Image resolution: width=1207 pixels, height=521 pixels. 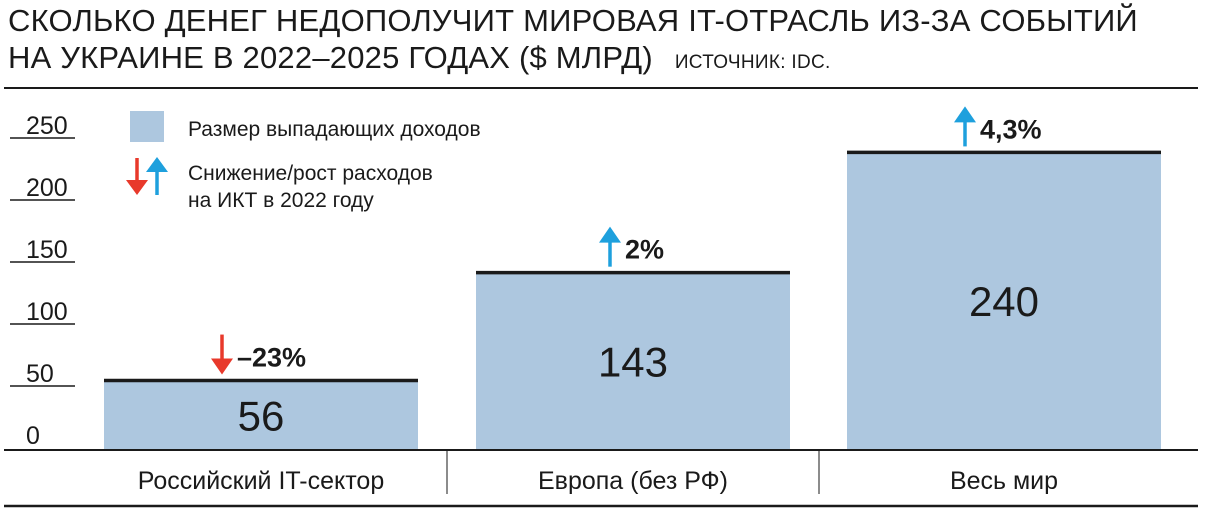 What do you see at coordinates (47, 188) in the screenshot?
I see `y-tick-label: 200` at bounding box center [47, 188].